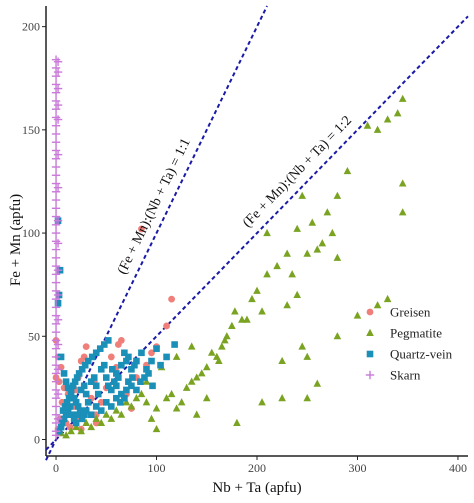 The image size is (474, 503). I want to click on x-axis-label: Nb + Ta (apfu), so click(256, 488).